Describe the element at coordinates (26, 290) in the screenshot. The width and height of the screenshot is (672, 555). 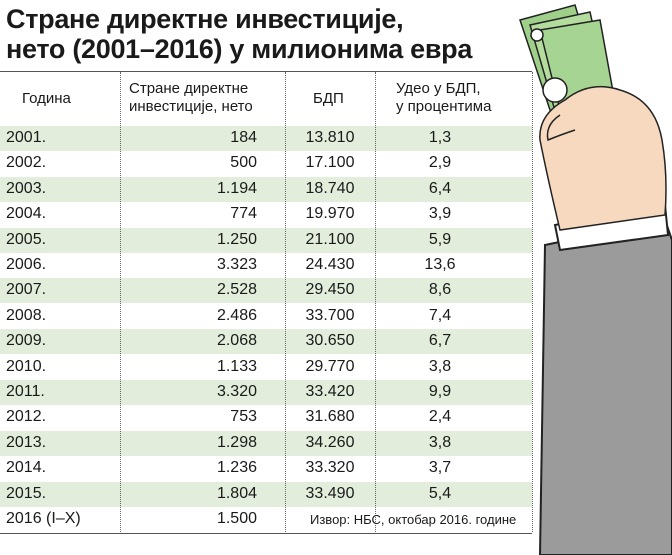
I see `table-cell: 2007.` at that location.